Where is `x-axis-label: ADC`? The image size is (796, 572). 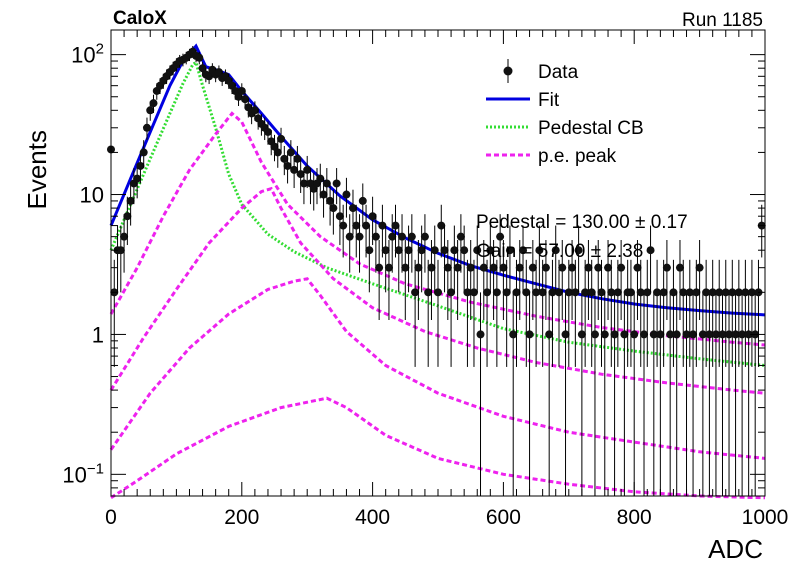 x-axis-label: ADC is located at coordinates (735, 549).